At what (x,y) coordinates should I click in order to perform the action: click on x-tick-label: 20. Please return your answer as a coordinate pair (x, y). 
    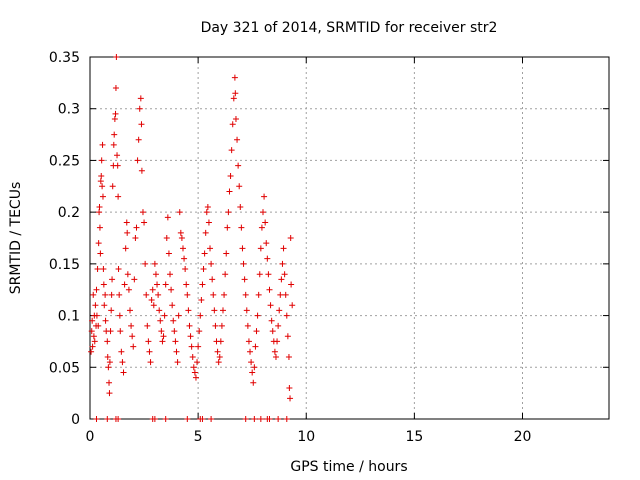
    Looking at the image, I should click on (523, 437).